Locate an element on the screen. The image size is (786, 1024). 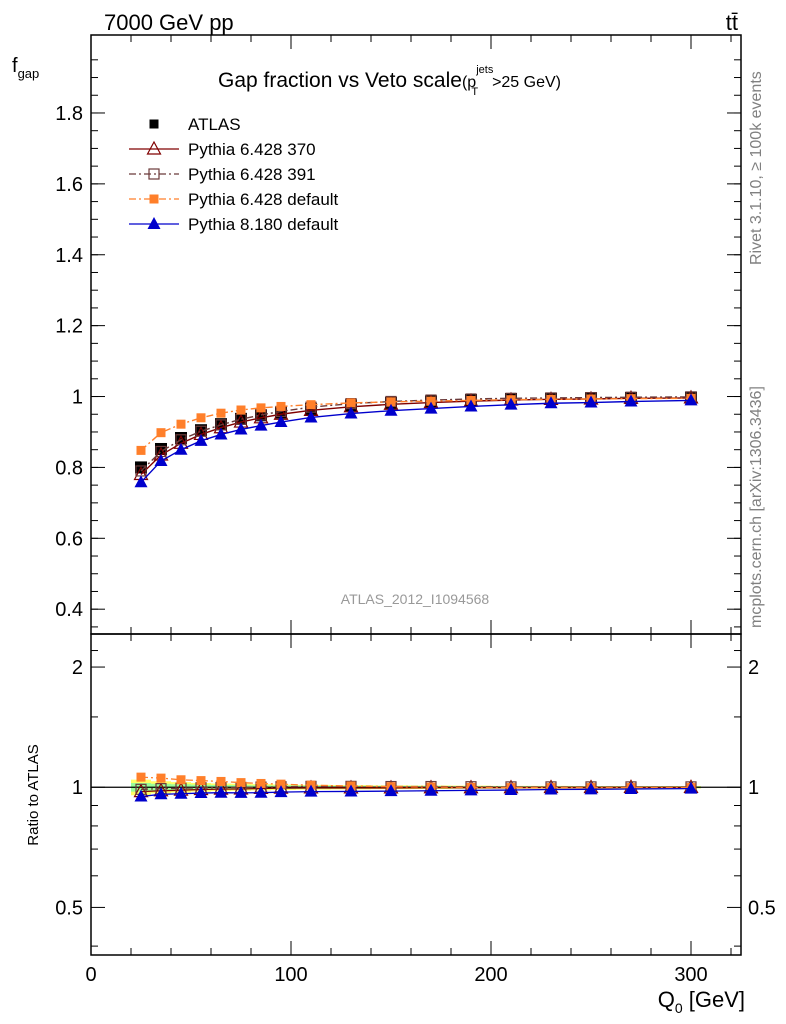
legend-marker-atlas is located at coordinates (154, 124).